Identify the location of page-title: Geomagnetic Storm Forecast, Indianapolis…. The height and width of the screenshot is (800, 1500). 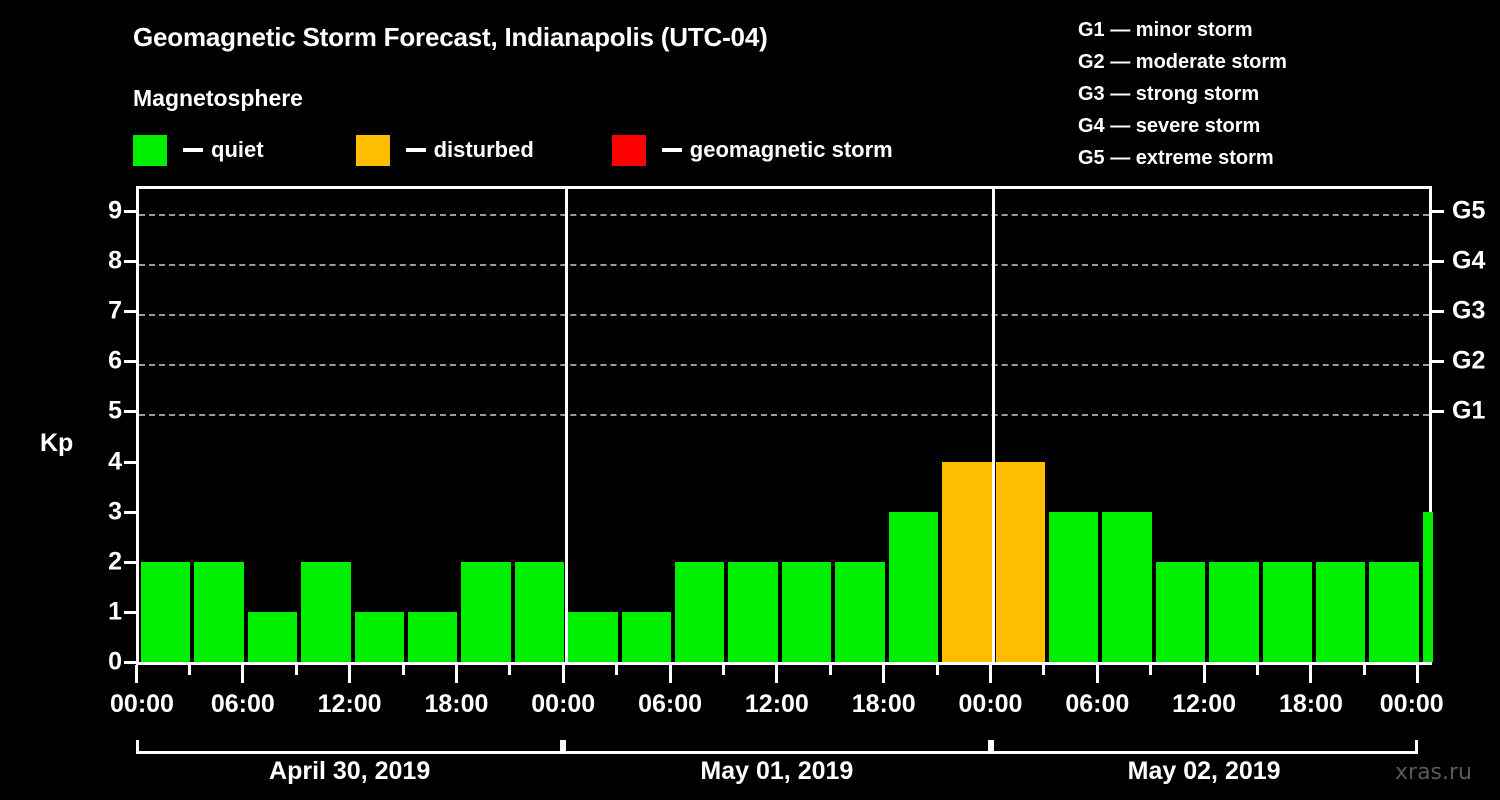
(450, 37).